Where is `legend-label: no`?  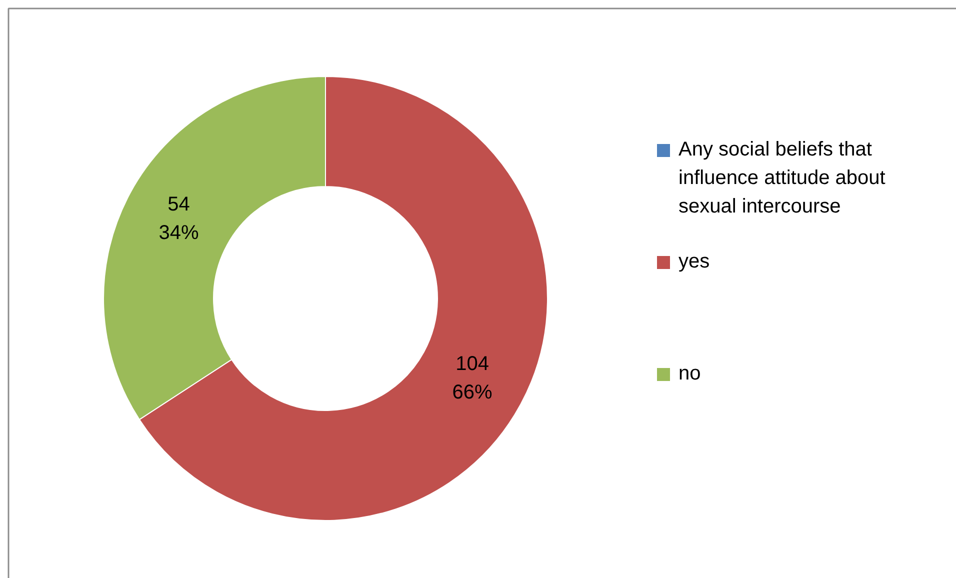 legend-label: no is located at coordinates (689, 373).